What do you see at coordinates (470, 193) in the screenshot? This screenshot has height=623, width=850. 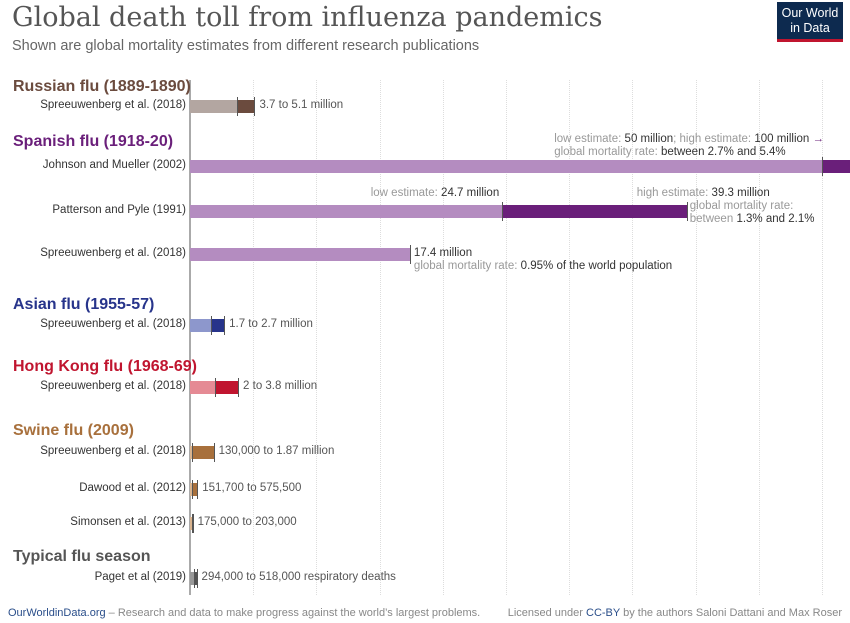 I see `low-value: 24.7 million` at bounding box center [470, 193].